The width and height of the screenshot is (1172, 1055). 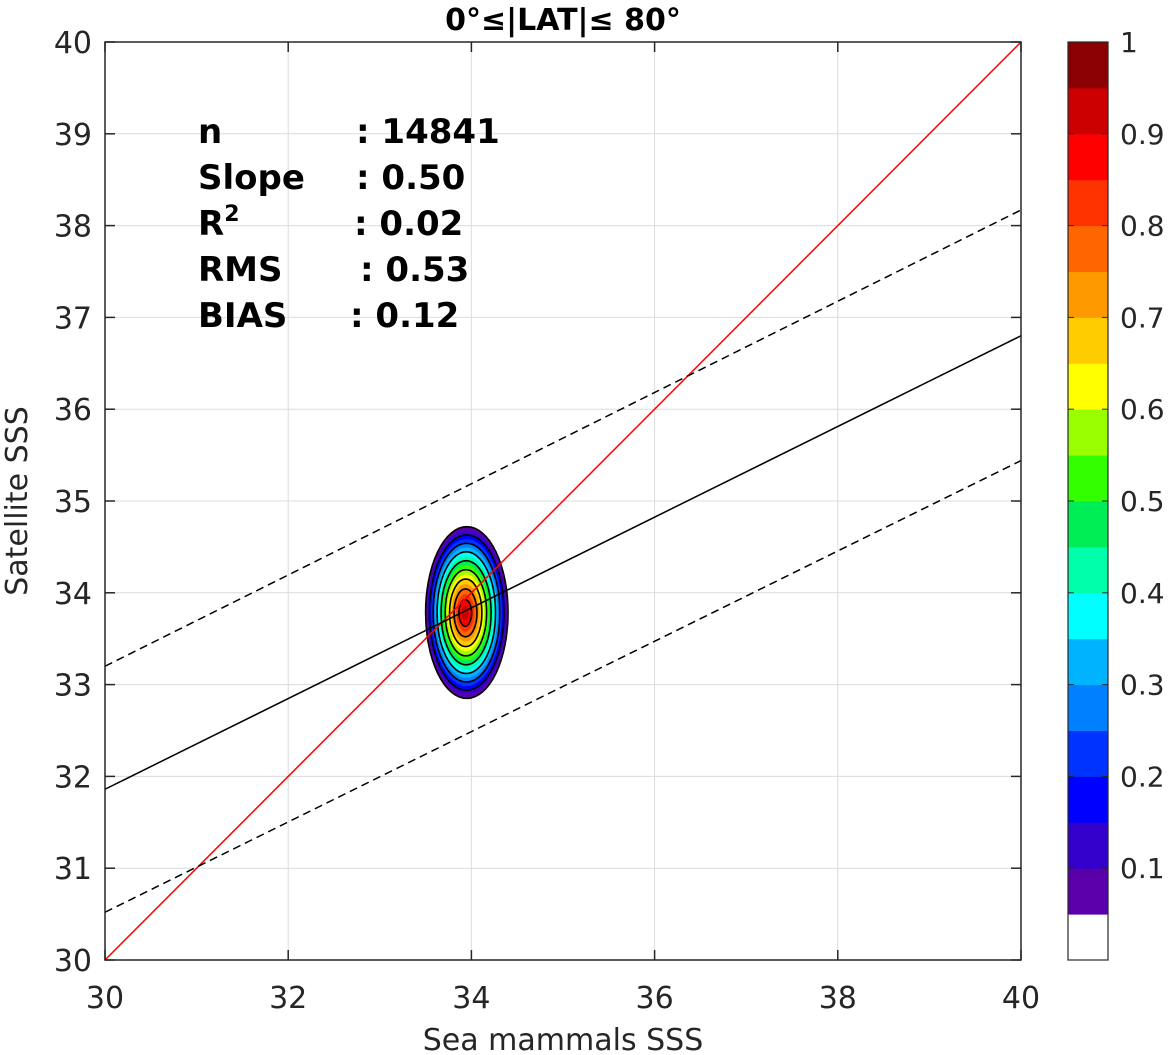 What do you see at coordinates (105, 998) in the screenshot?
I see `x-tick-label: 30` at bounding box center [105, 998].